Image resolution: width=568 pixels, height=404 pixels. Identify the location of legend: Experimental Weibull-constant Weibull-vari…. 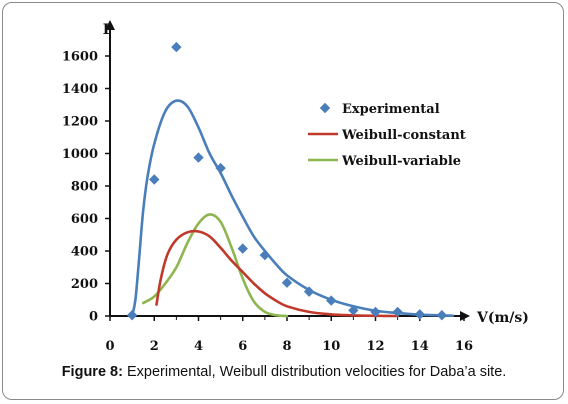
(387, 135).